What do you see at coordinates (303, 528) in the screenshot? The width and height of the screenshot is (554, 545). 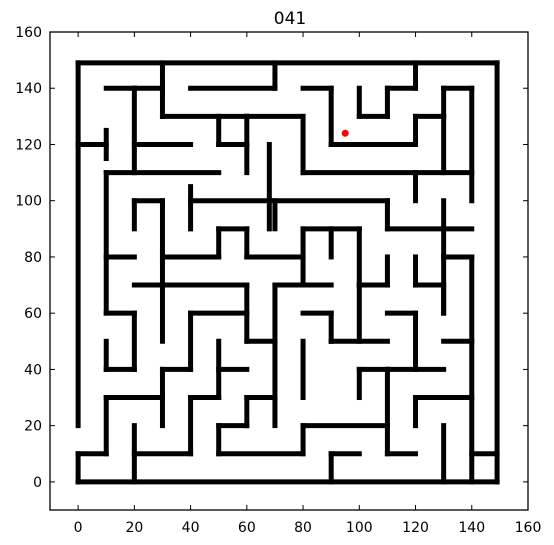 I see `x-tick-label: 80` at bounding box center [303, 528].